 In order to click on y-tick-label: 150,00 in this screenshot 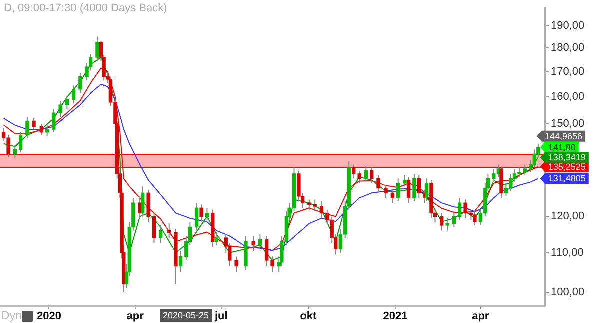, I will do `click(568, 124)`.